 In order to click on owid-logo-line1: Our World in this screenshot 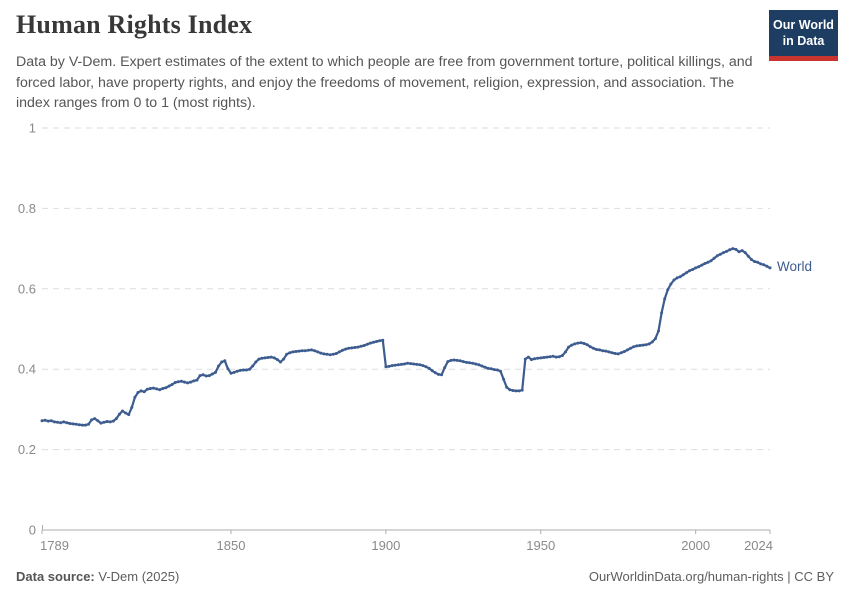, I will do `click(803, 25)`.